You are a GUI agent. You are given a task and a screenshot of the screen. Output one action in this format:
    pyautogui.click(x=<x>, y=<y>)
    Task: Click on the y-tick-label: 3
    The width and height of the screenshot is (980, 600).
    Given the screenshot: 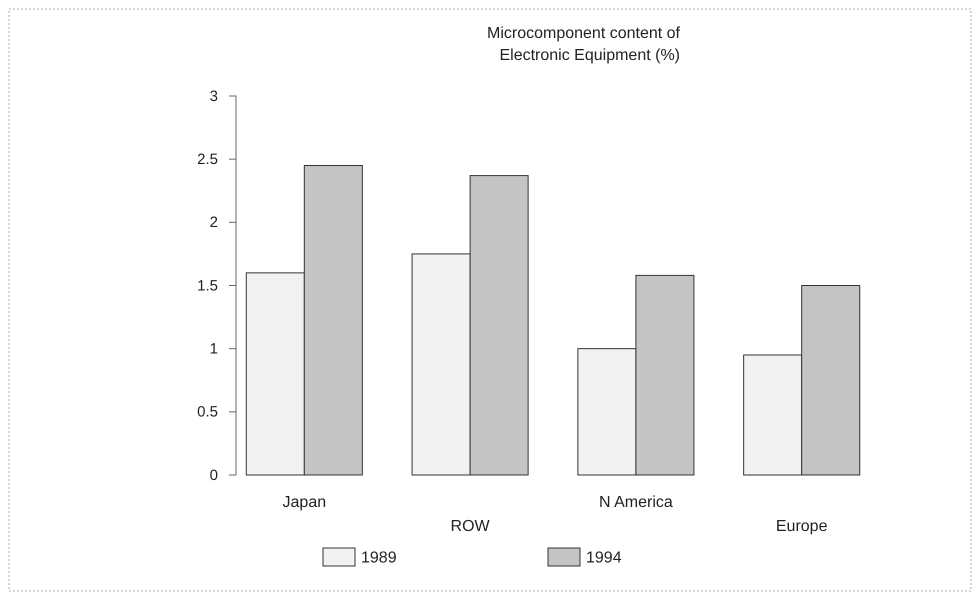 What is the action you would take?
    pyautogui.click(x=214, y=96)
    